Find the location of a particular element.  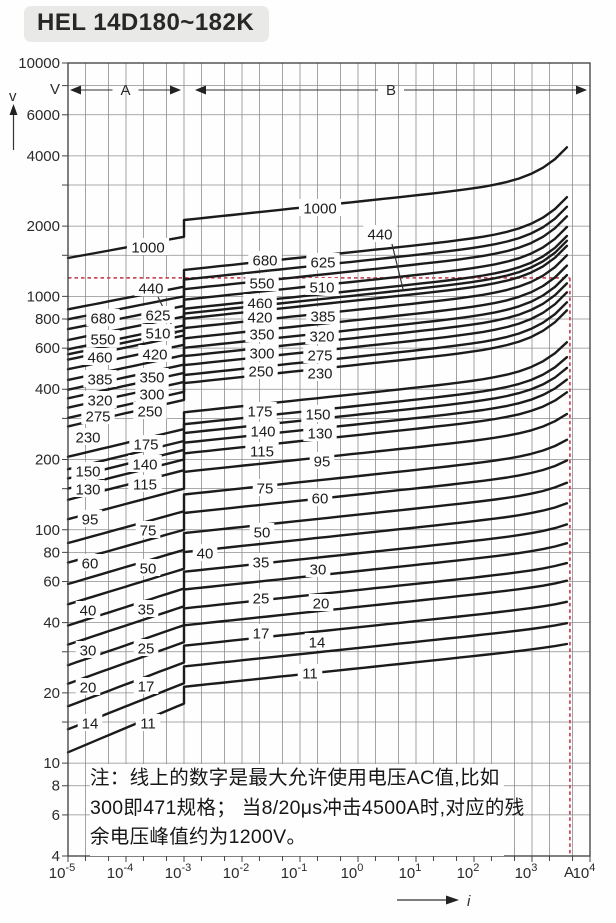

part-number-title: HEL 14D180~182K is located at coordinates (147, 24).